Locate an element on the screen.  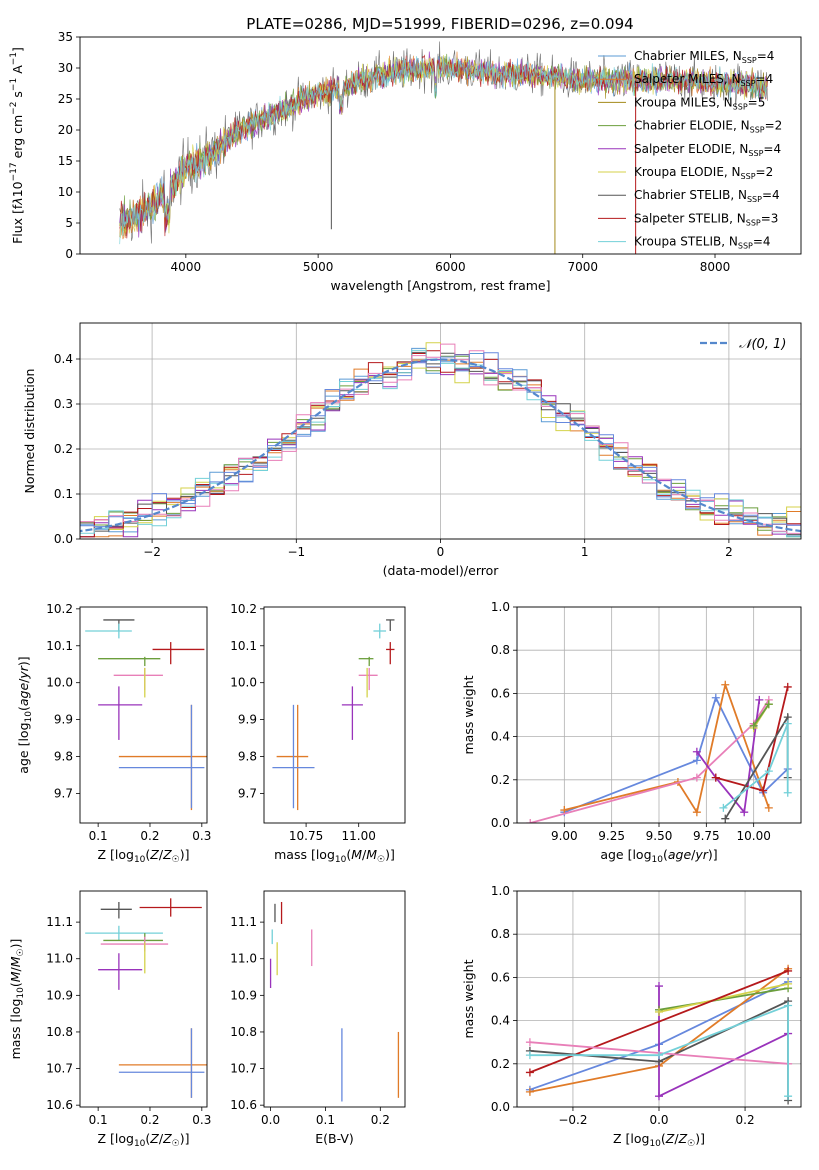
legend-entry: Kroupa MILES, NSSP=5 is located at coordinates (699, 103).